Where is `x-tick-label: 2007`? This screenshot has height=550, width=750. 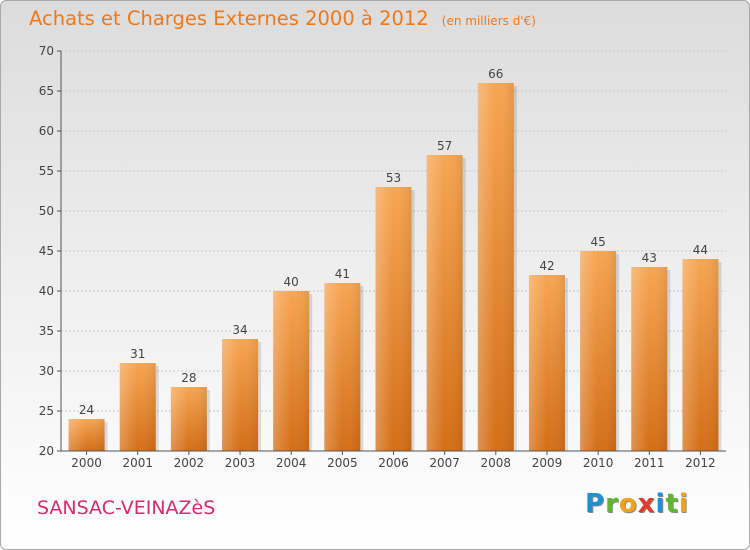 x-tick-label: 2007 is located at coordinates (444, 463).